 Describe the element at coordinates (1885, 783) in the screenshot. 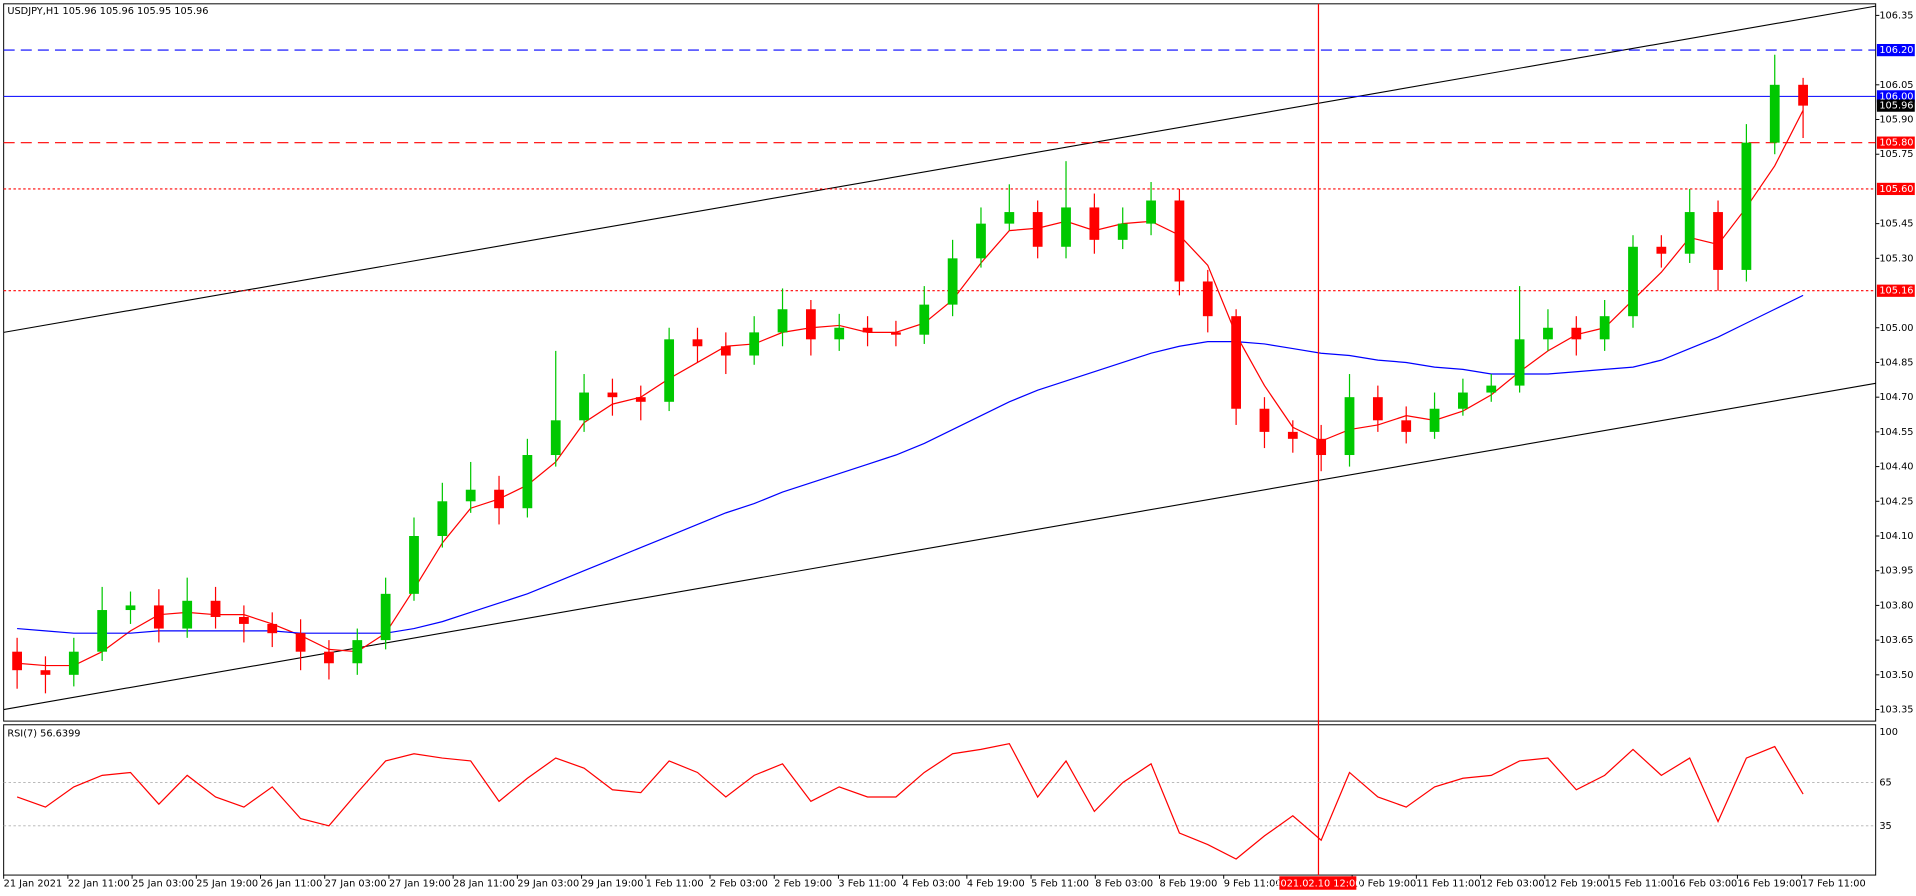

I see `y-tick-label: 65` at that location.